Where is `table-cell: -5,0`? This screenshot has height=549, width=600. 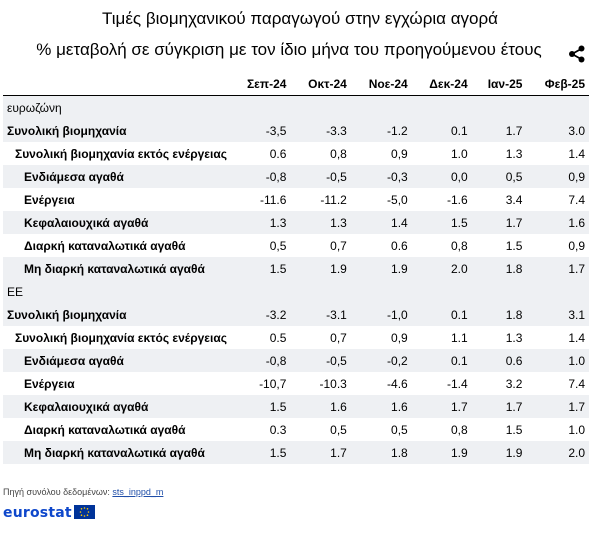
table-cell: -5,0 is located at coordinates (397, 199).